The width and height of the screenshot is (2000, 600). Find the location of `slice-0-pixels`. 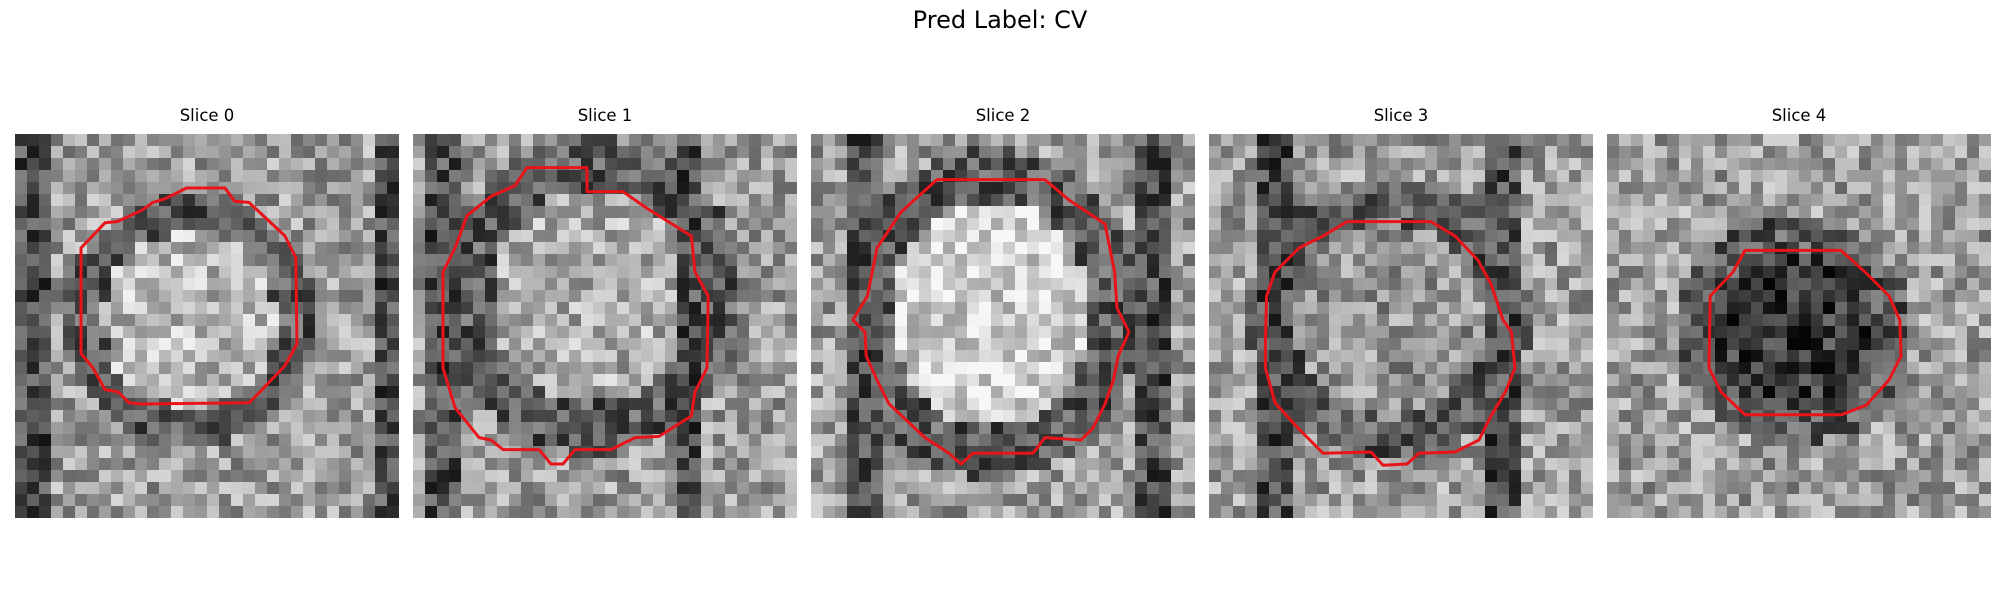

slice-0-pixels is located at coordinates (207, 326).